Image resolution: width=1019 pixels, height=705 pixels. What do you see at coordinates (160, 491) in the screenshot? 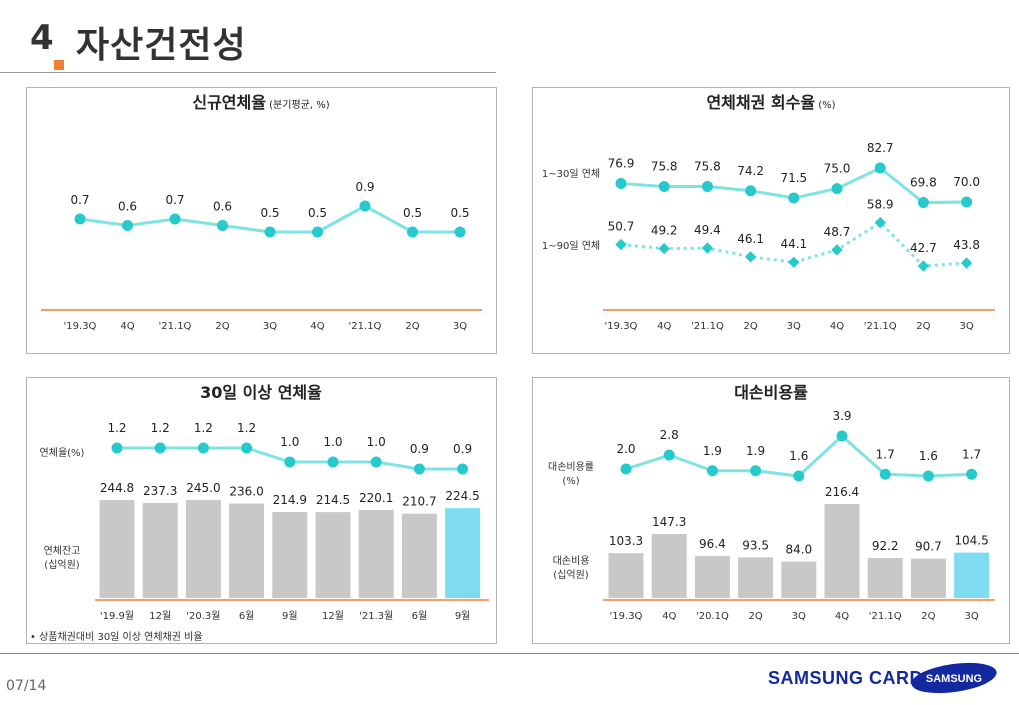
I see `bar-data-label: 237.3` at bounding box center [160, 491].